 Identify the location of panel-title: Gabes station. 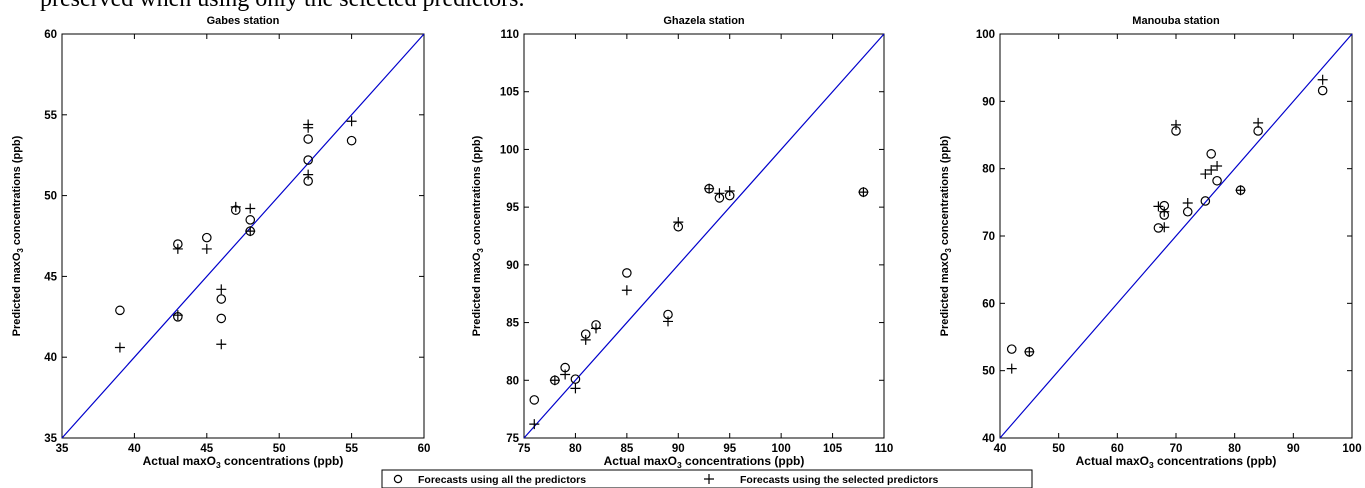
(243, 21).